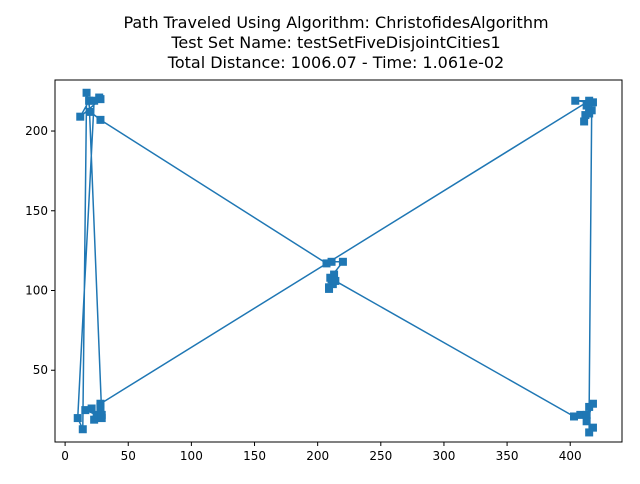  I want to click on x-tick-label: 0, so click(65, 456).